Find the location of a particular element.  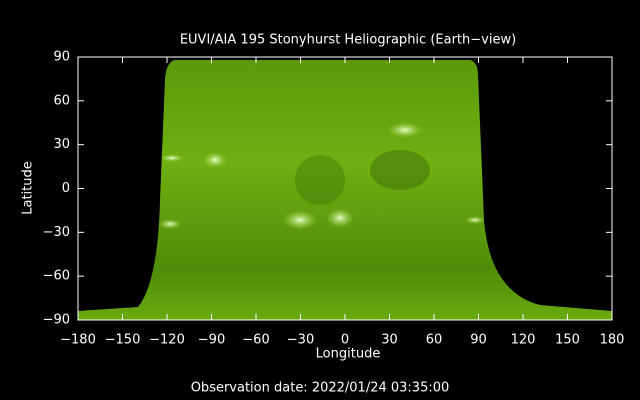

x-axis-label: Longitude is located at coordinates (348, 354).